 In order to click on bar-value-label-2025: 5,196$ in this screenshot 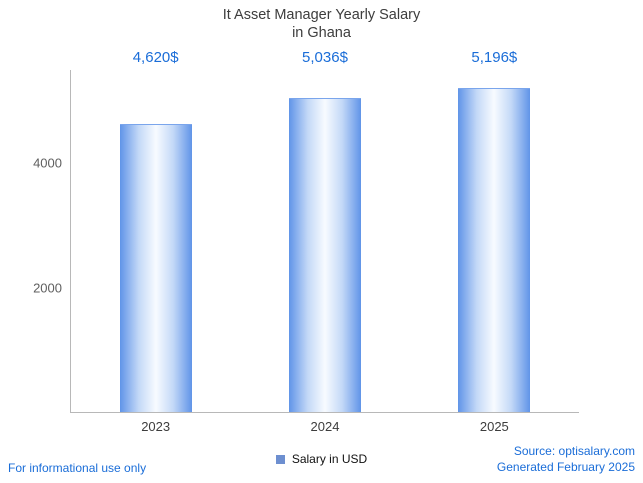, I will do `click(494, 57)`.